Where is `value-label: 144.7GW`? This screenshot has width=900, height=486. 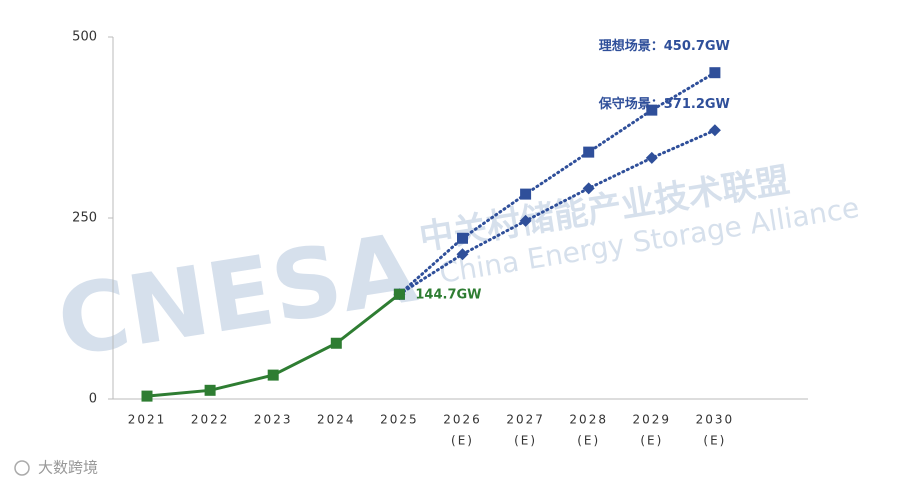
value-label: 144.7GW is located at coordinates (448, 295).